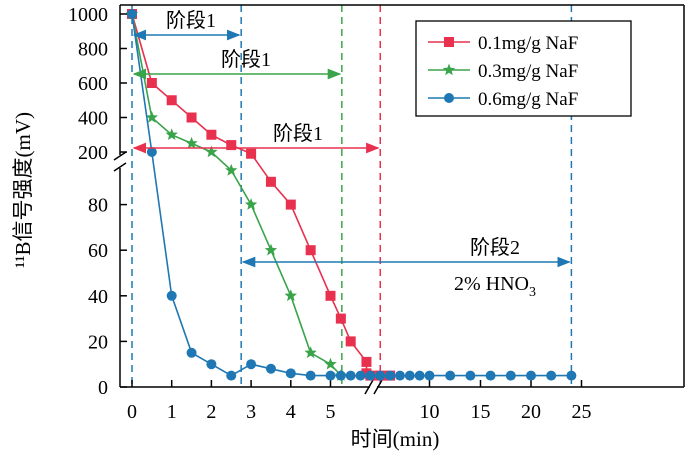 This screenshot has height=458, width=700. Describe the element at coordinates (528, 71) in the screenshot. I see `legend-label: 0.3mg/g NaF` at that location.